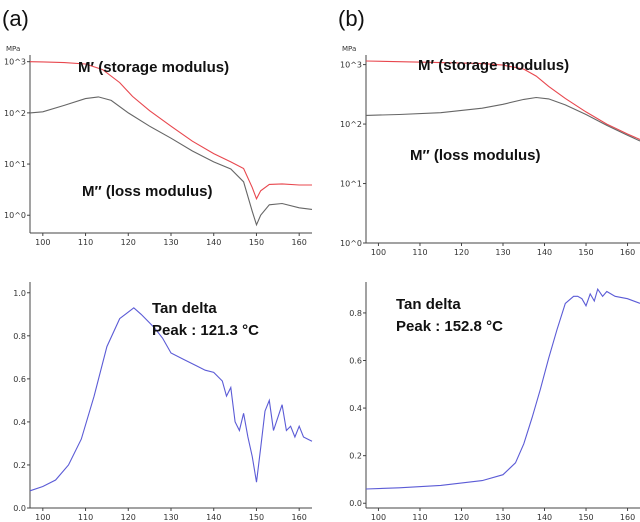  I want to click on panel-a-label: (a), so click(15, 18).